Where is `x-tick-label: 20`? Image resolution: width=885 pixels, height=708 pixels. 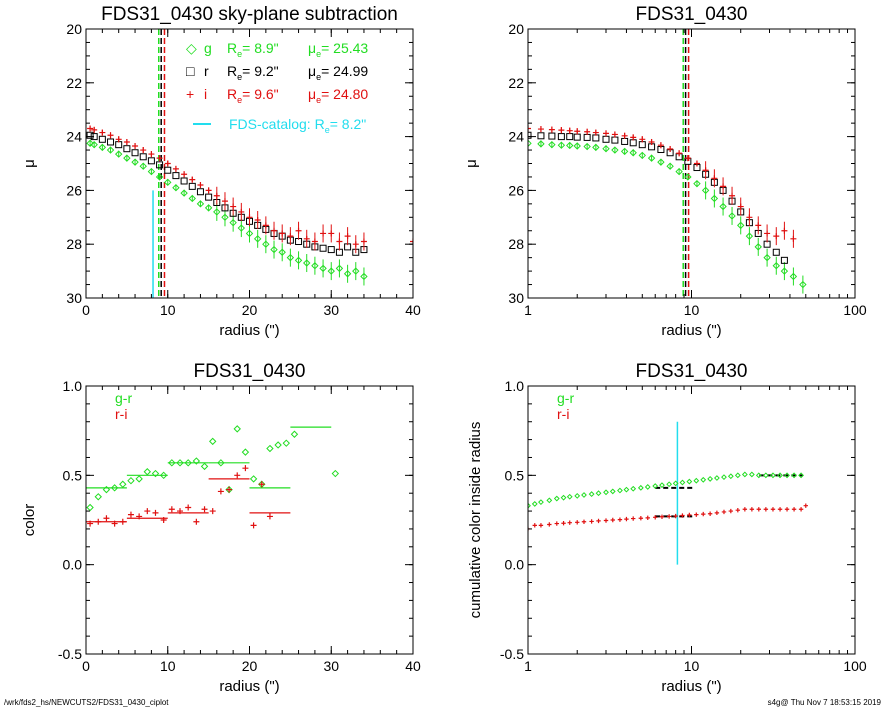 x-tick-label: 20 is located at coordinates (250, 310).